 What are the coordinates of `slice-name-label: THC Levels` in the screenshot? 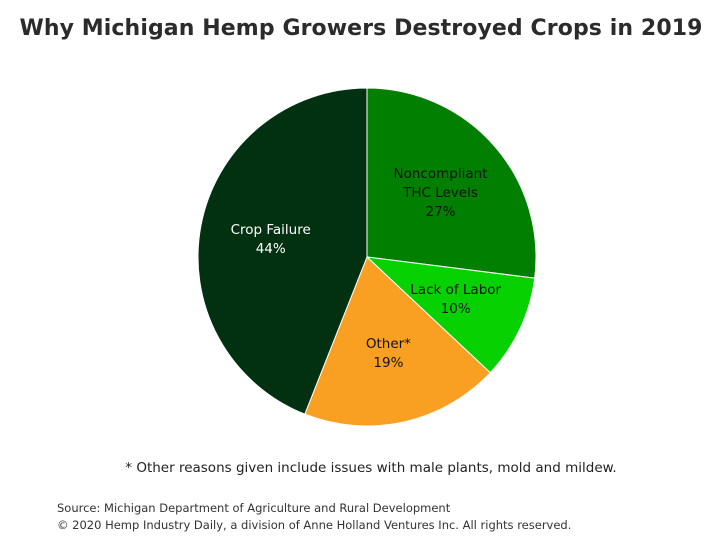 It's located at (440, 193).